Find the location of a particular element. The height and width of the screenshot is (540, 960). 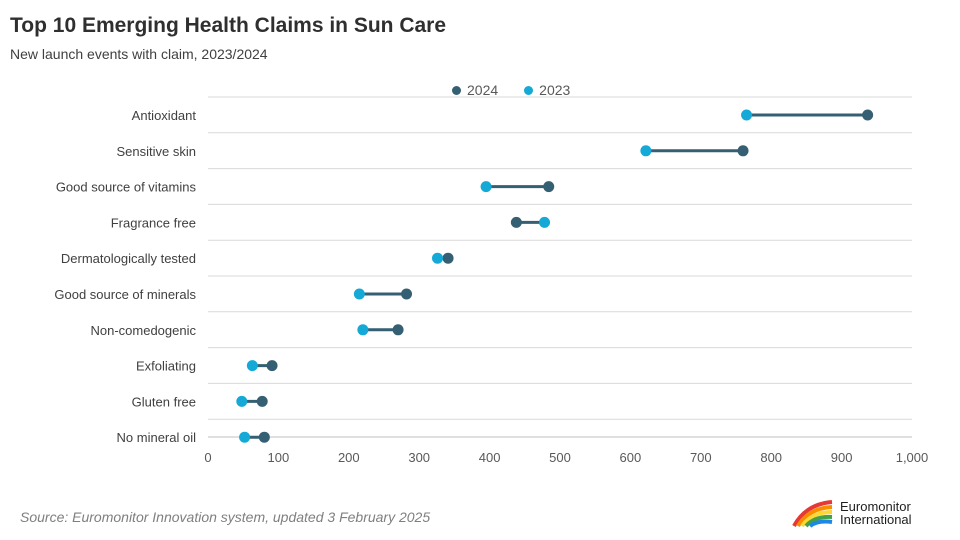

x-tick-label: 500 is located at coordinates (560, 457).